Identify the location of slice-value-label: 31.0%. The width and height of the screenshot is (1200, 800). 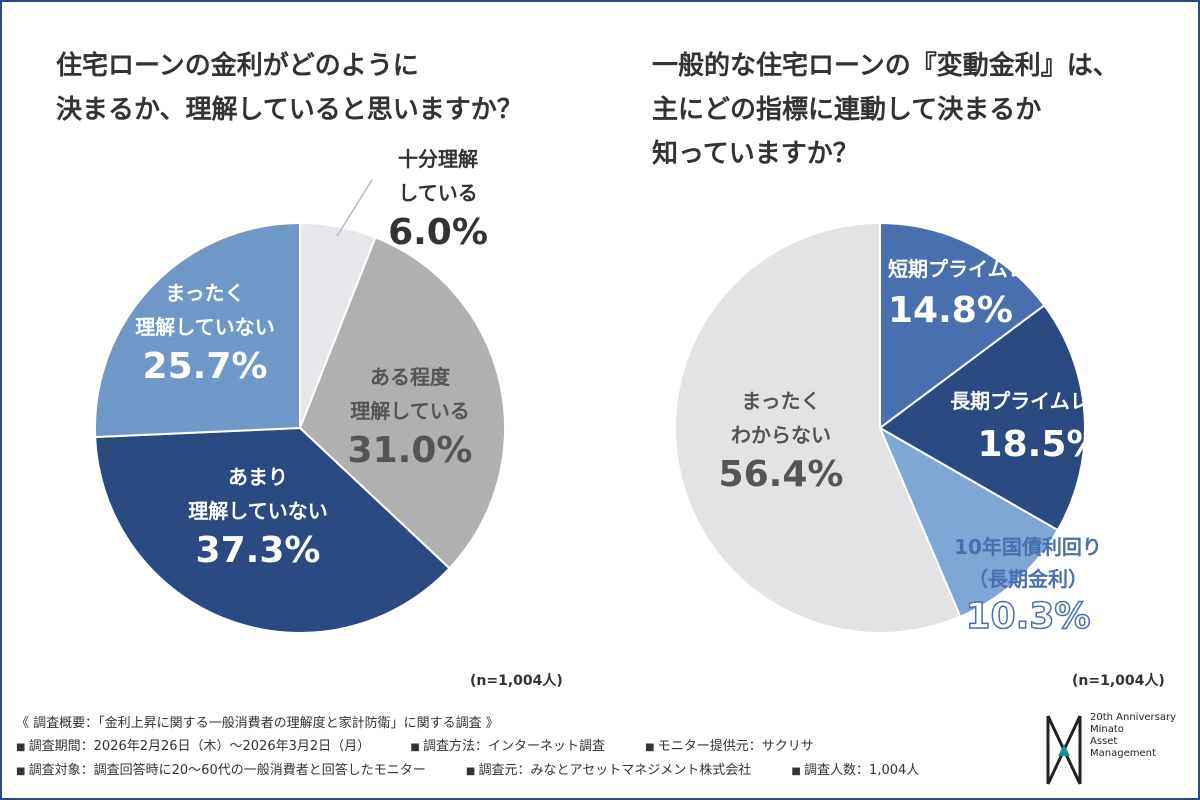
(410, 450).